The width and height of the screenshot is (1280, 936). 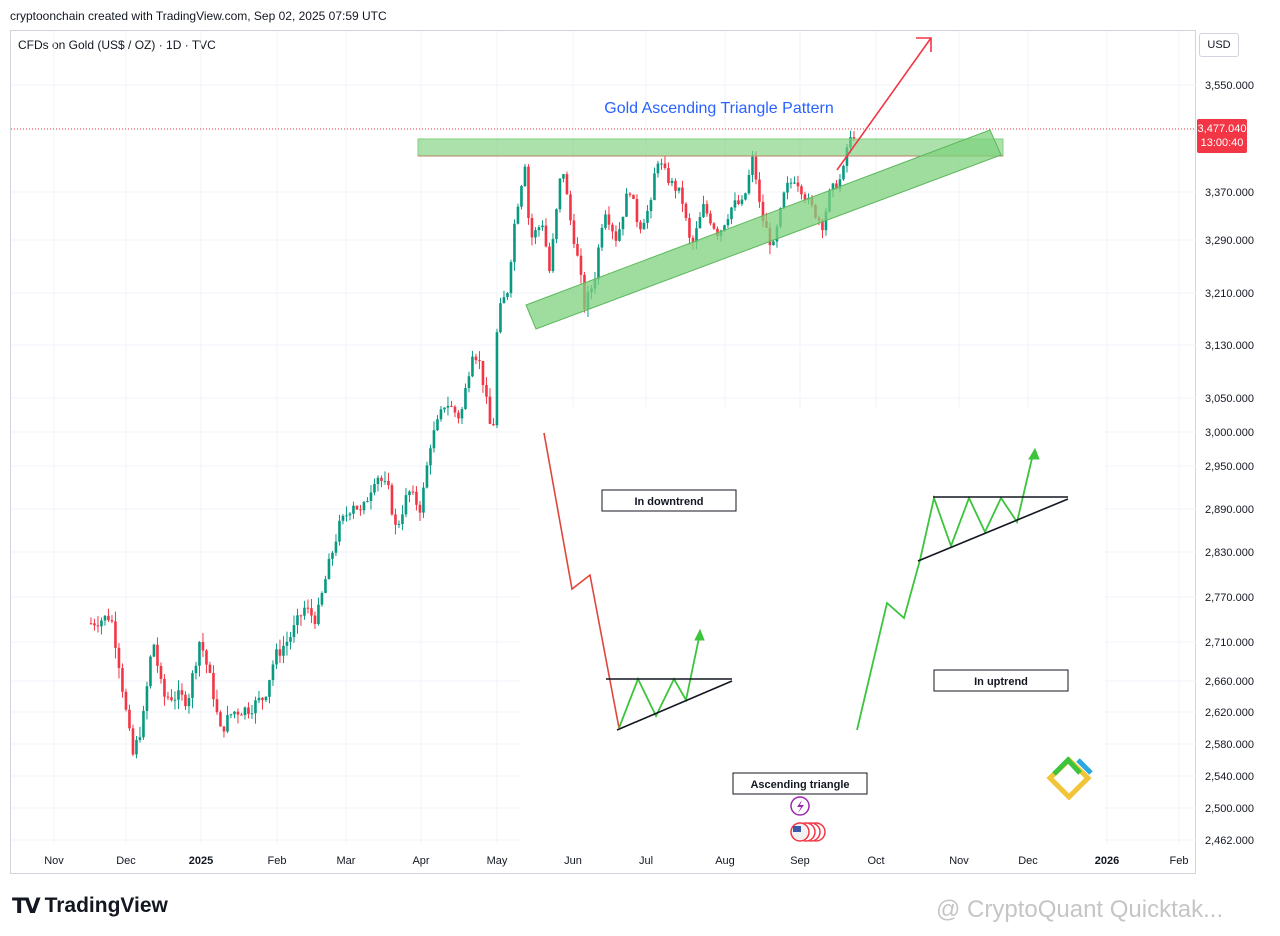 I want to click on uptrend-support, so click(x=993, y=530).